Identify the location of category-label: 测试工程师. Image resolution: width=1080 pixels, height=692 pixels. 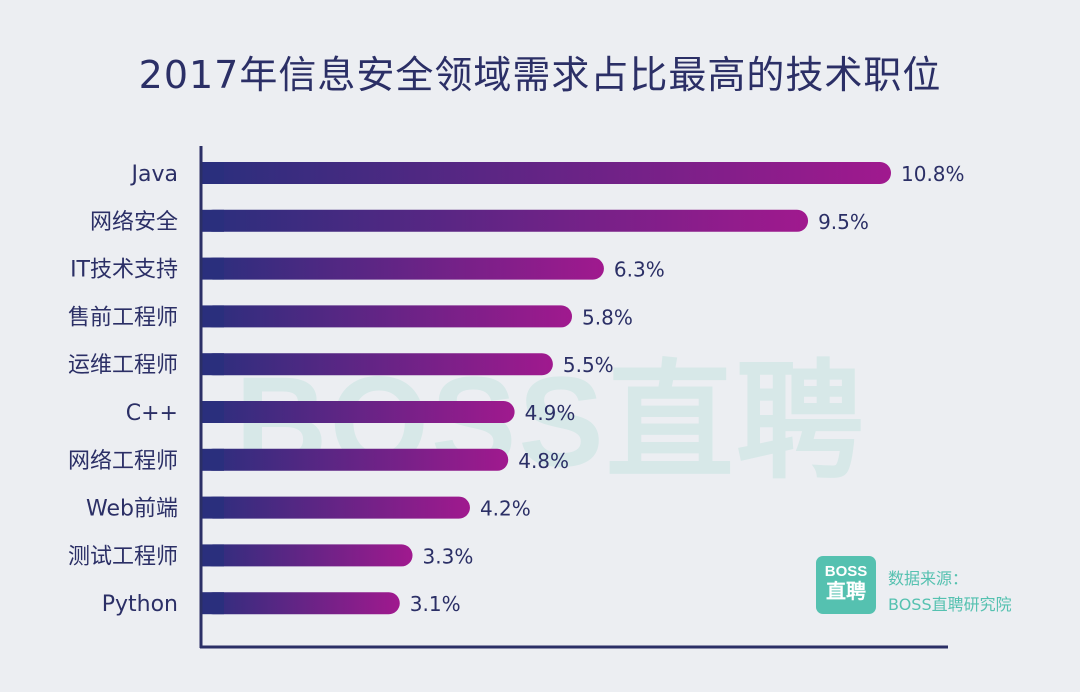
(123, 556).